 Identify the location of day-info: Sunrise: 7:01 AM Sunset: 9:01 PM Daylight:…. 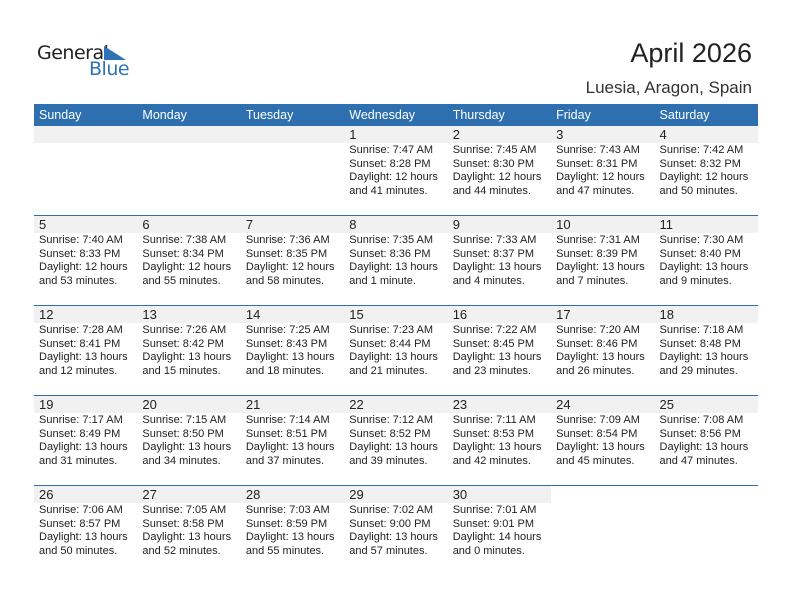
(497, 531).